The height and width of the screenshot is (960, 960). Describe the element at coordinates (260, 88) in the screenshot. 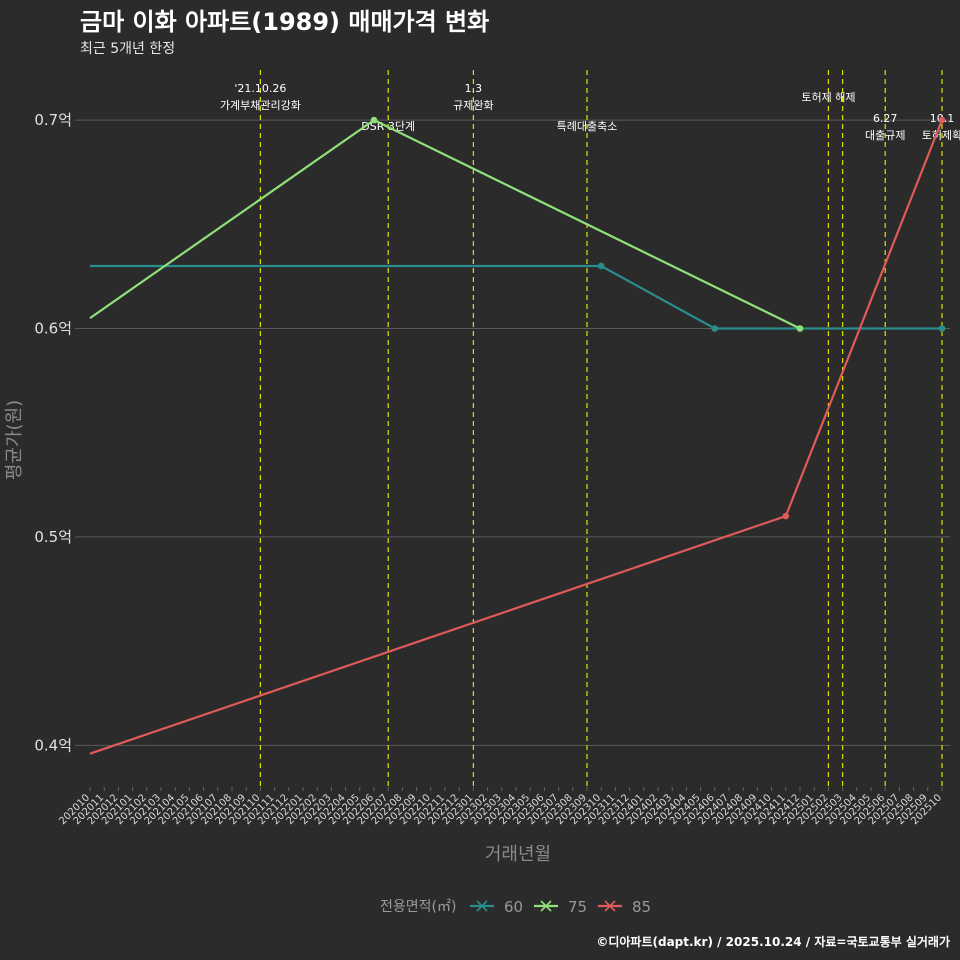

I see `event-label: '21.10.26` at that location.